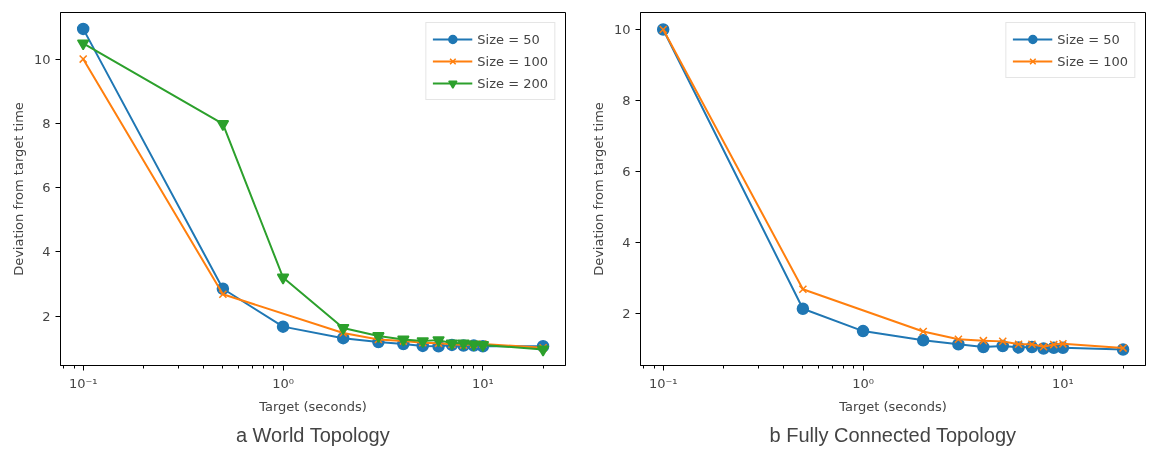 The image size is (1163, 457). I want to click on text: a World Topology, so click(312, 434).